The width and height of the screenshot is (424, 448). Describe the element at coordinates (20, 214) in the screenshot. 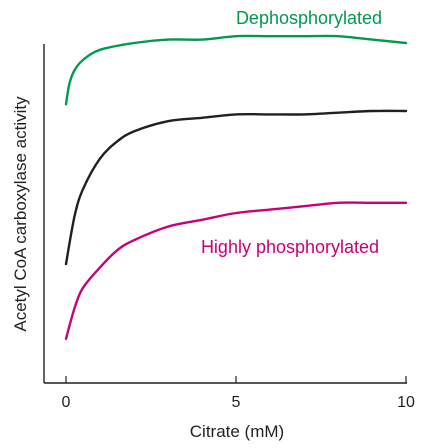

I see `y-axis-label: Acetyl CoA carboxylase activity` at that location.